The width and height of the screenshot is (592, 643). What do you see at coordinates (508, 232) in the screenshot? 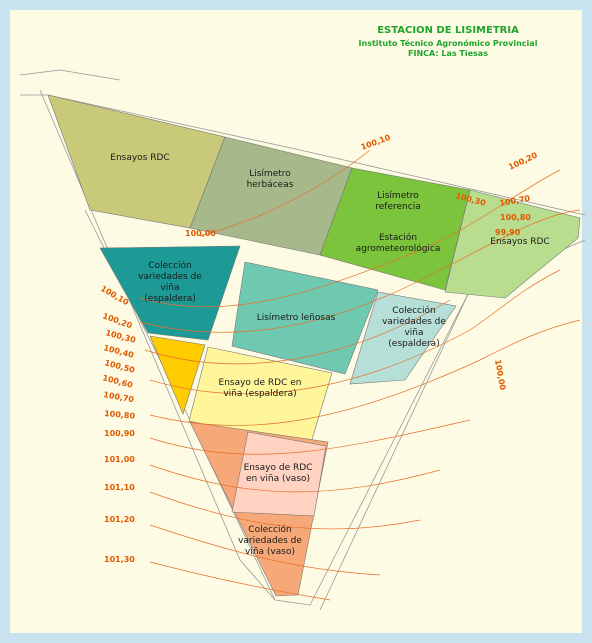
I see `contour-label: 99,90` at bounding box center [508, 232].